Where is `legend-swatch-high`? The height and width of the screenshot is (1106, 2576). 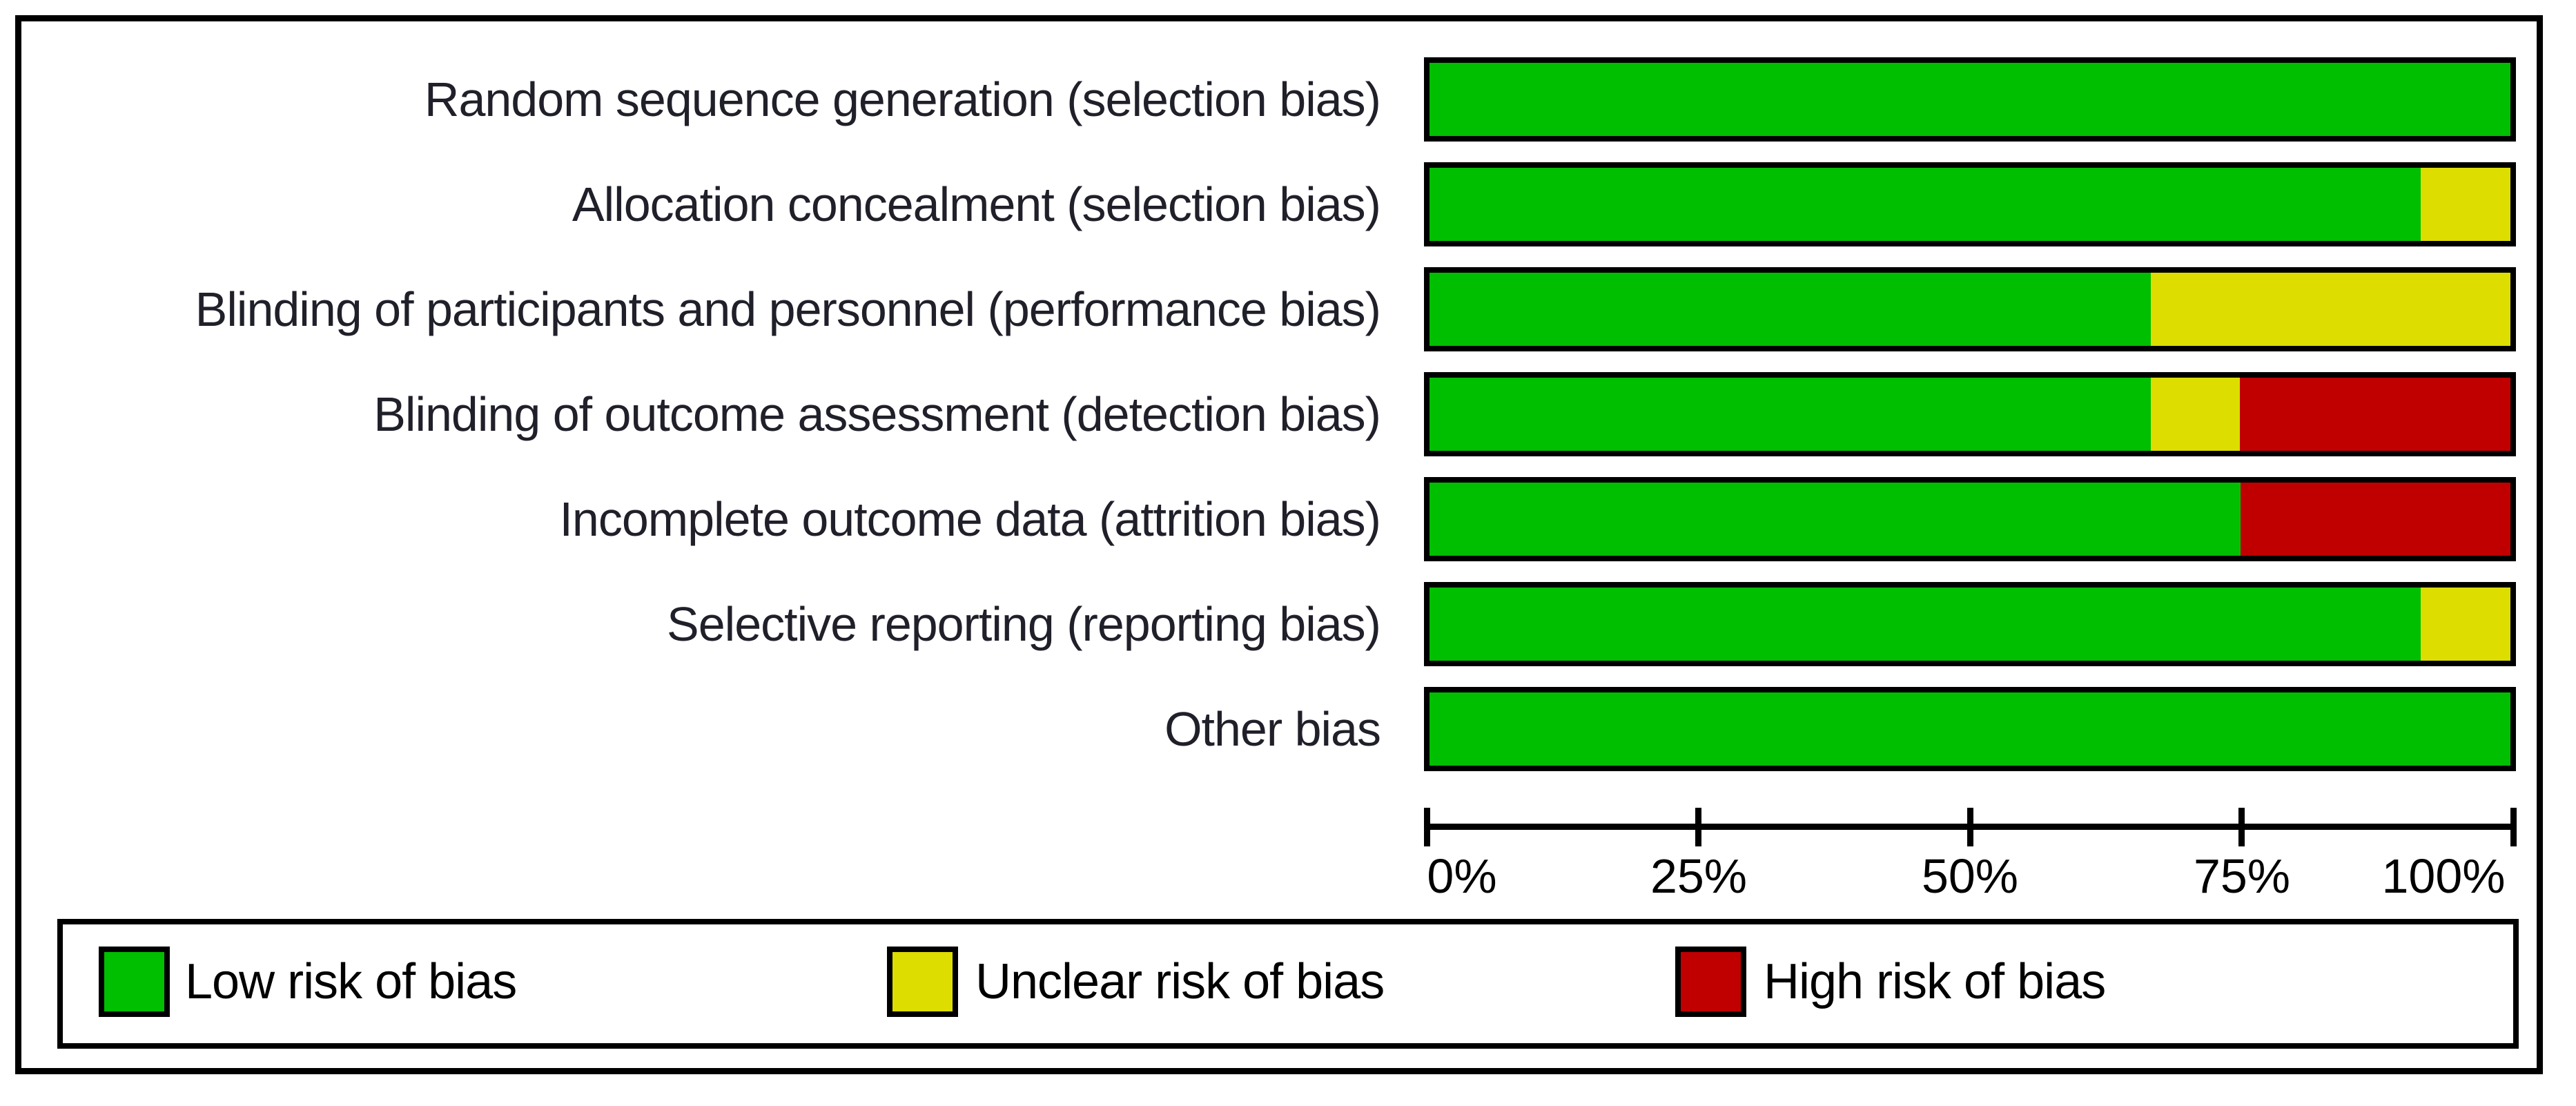
legend-swatch-high is located at coordinates (1710, 982).